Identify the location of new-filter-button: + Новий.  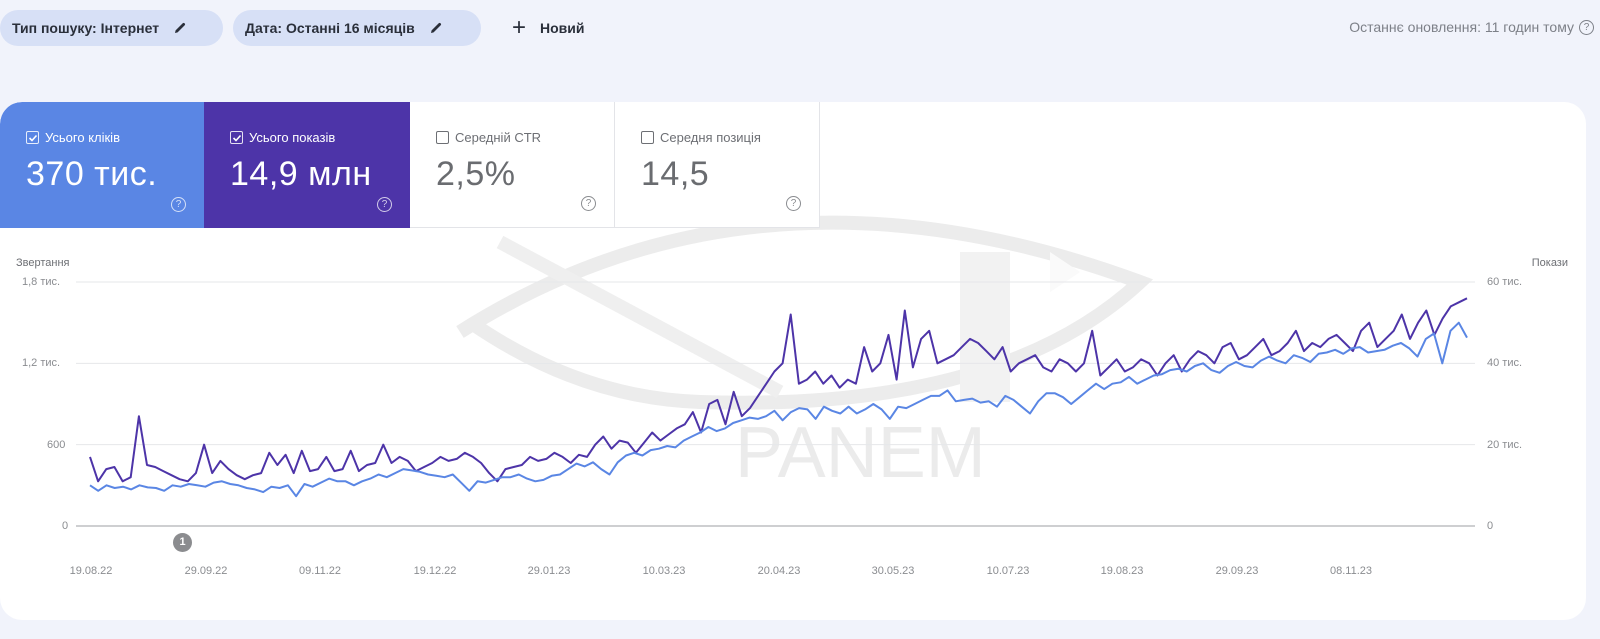
(548, 28).